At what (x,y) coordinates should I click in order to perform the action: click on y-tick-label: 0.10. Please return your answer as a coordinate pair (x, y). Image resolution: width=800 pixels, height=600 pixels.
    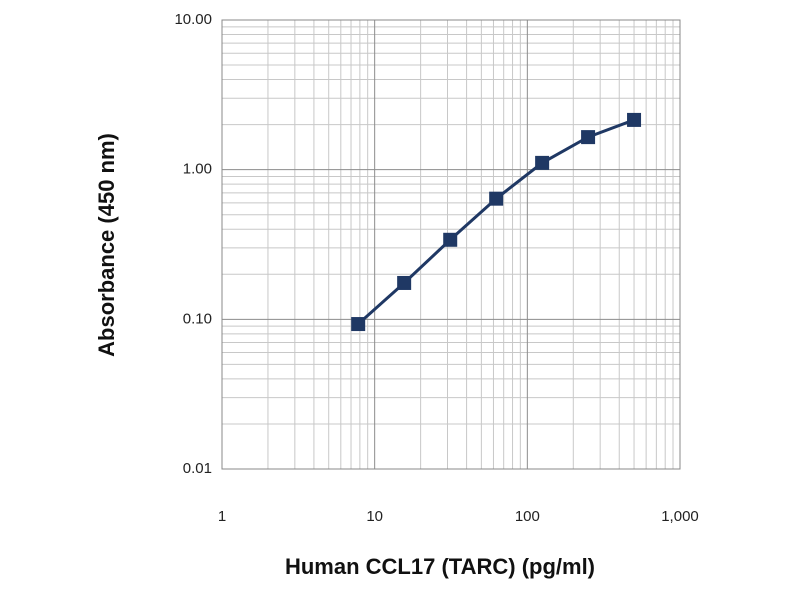
    Looking at the image, I should click on (197, 318).